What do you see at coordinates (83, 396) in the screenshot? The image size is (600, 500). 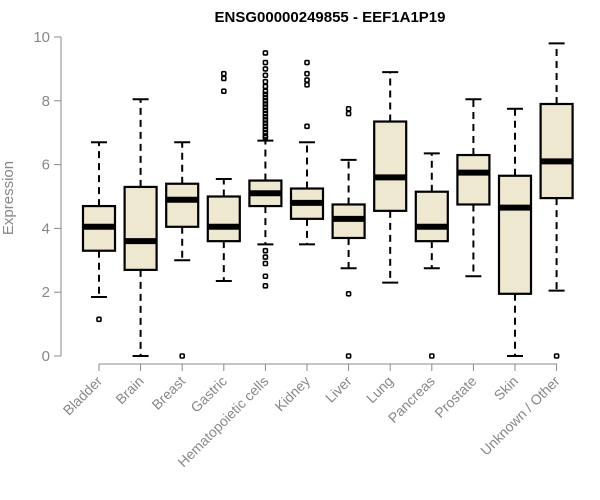 I see `x-tick-label: Bladder` at bounding box center [83, 396].